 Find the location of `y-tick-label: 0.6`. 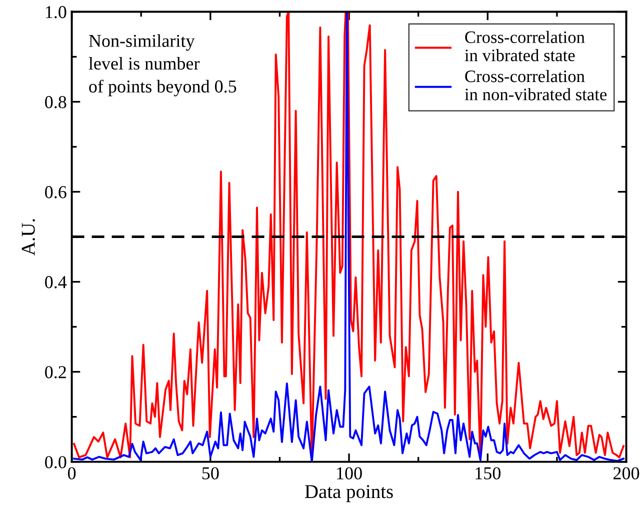

y-tick-label: 0.6 is located at coordinates (55, 192).